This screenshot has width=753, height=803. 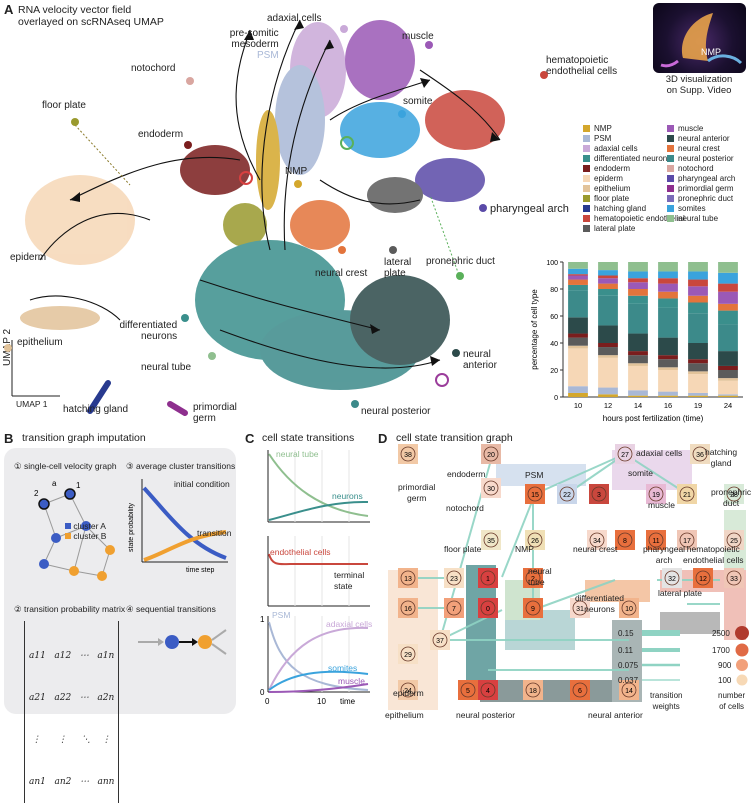 I want to click on graph-node-label: 30, so click(x=491, y=489).